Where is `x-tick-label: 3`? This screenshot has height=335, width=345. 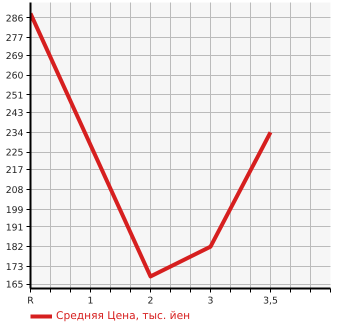
x-tick-label: 3 is located at coordinates (211, 301).